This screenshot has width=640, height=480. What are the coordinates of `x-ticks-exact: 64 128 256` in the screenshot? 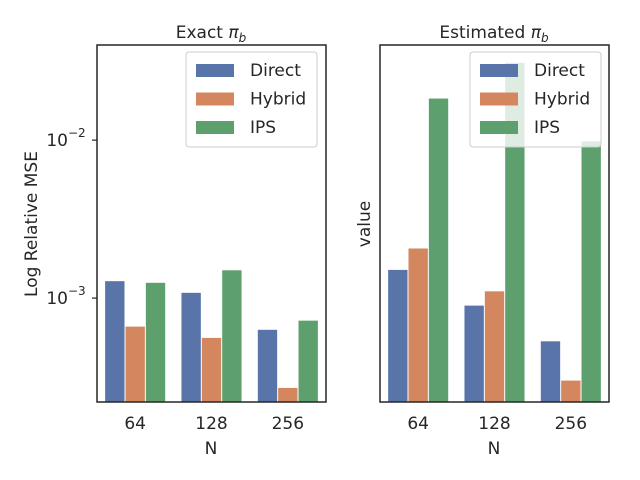 It's located at (214, 424).